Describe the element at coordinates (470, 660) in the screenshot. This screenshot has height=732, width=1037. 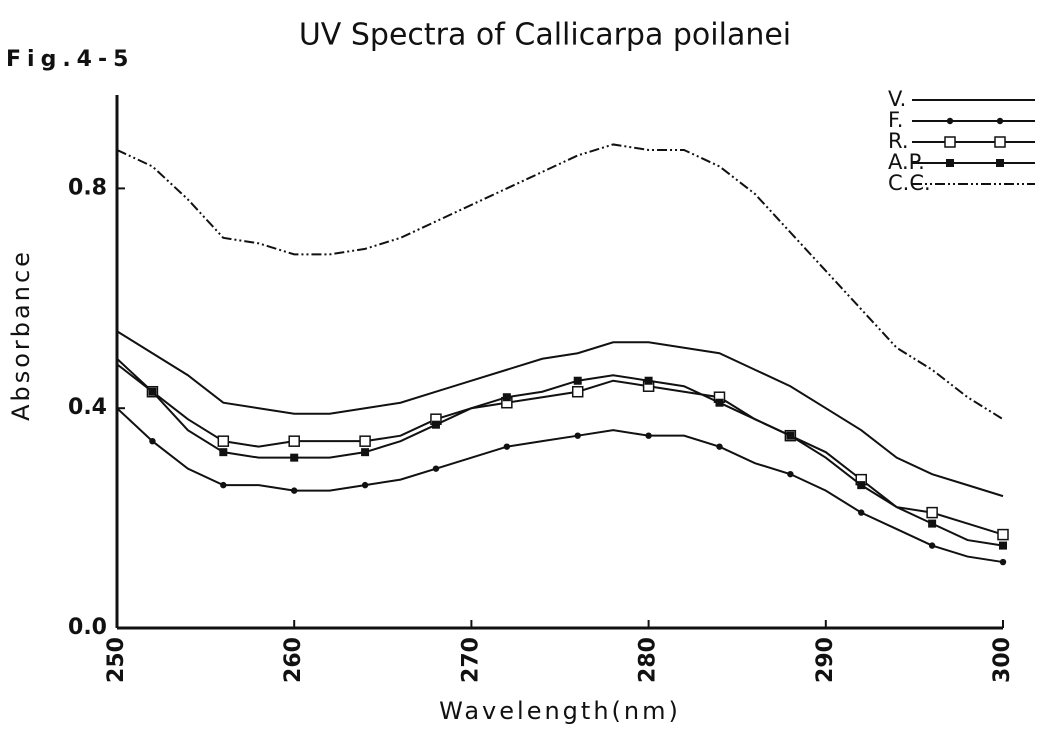
I see `x-tick-label: 270` at that location.